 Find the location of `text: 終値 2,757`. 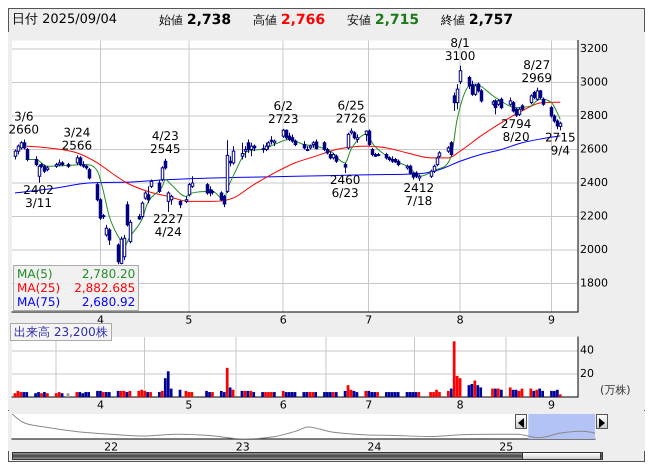

text: 終値 2,757 is located at coordinates (477, 20).